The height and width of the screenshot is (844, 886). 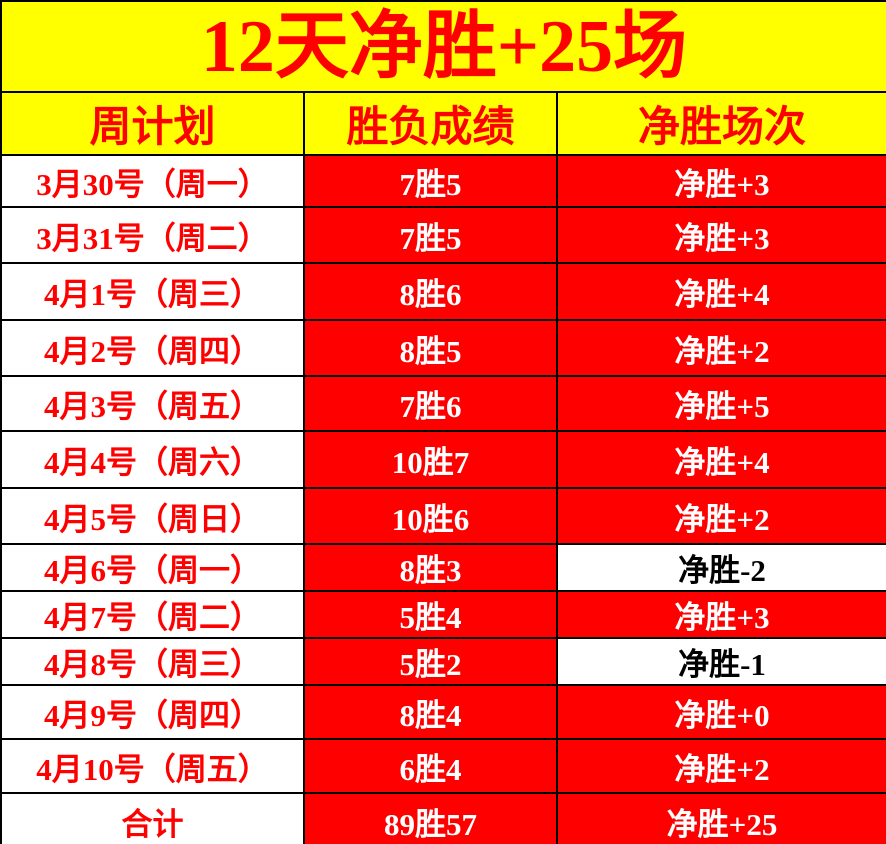 I want to click on date-cell: 4月9号（周四）, so click(x=152, y=712).